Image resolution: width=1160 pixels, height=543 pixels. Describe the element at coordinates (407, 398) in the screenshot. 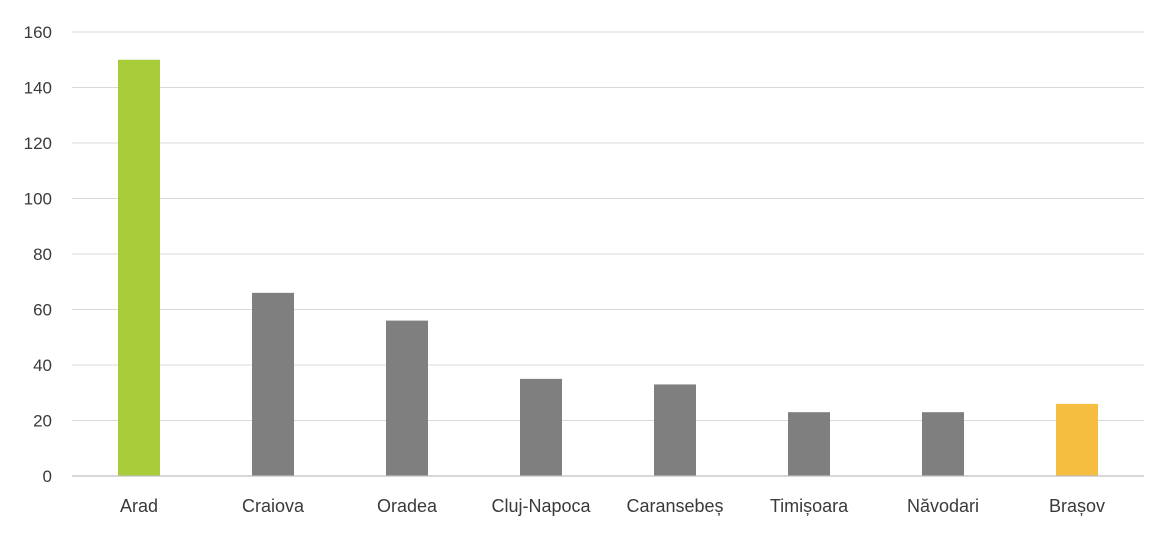

I see `bar-oradea` at that location.